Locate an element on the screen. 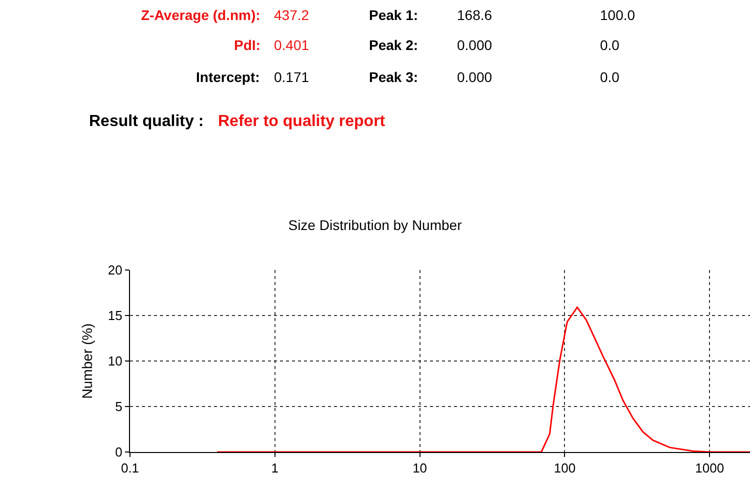  text: Refer to quality report is located at coordinates (302, 121).